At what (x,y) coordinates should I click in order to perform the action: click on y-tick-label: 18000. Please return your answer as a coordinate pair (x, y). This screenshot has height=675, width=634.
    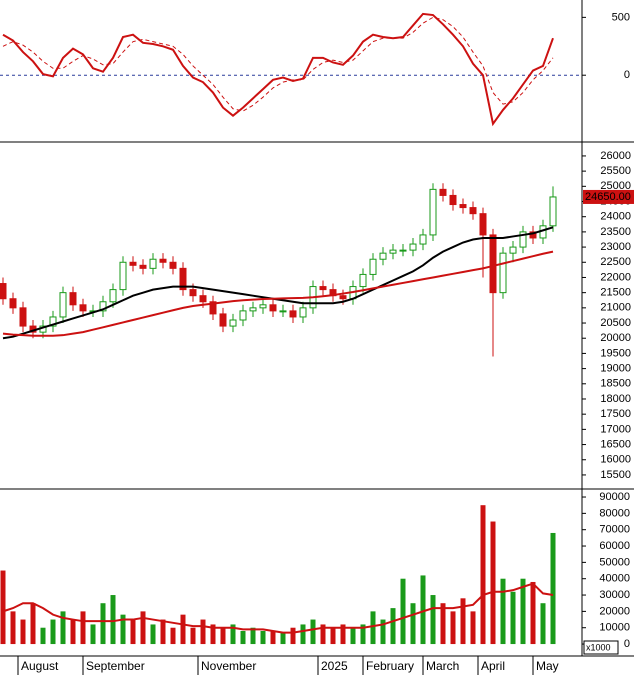
    Looking at the image, I should click on (615, 399).